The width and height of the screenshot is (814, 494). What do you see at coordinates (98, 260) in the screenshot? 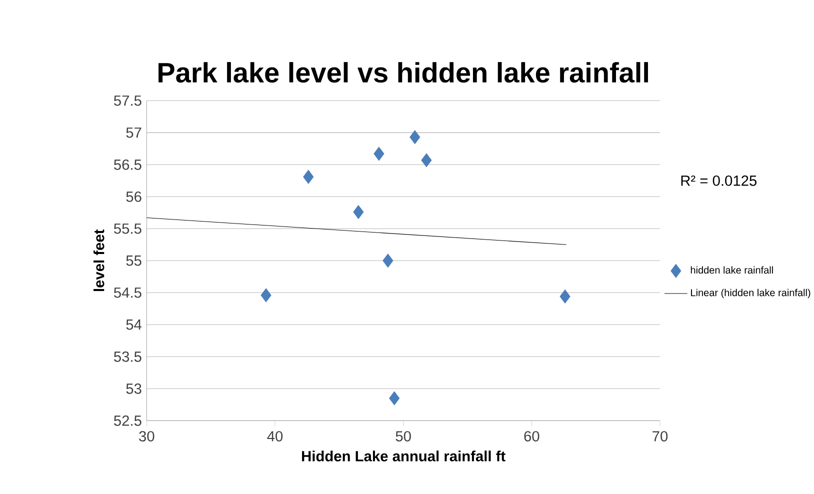
I see `y-axis-title: level feet` at bounding box center [98, 260].